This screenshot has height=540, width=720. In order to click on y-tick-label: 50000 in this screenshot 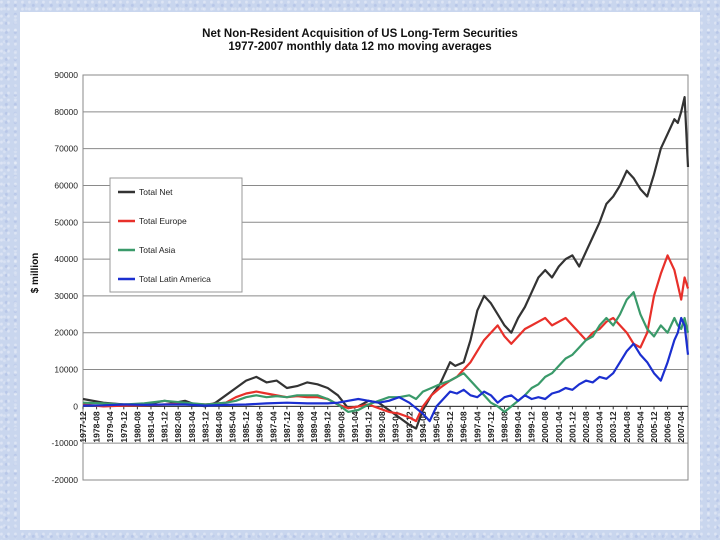, I will do `click(66, 222)`.